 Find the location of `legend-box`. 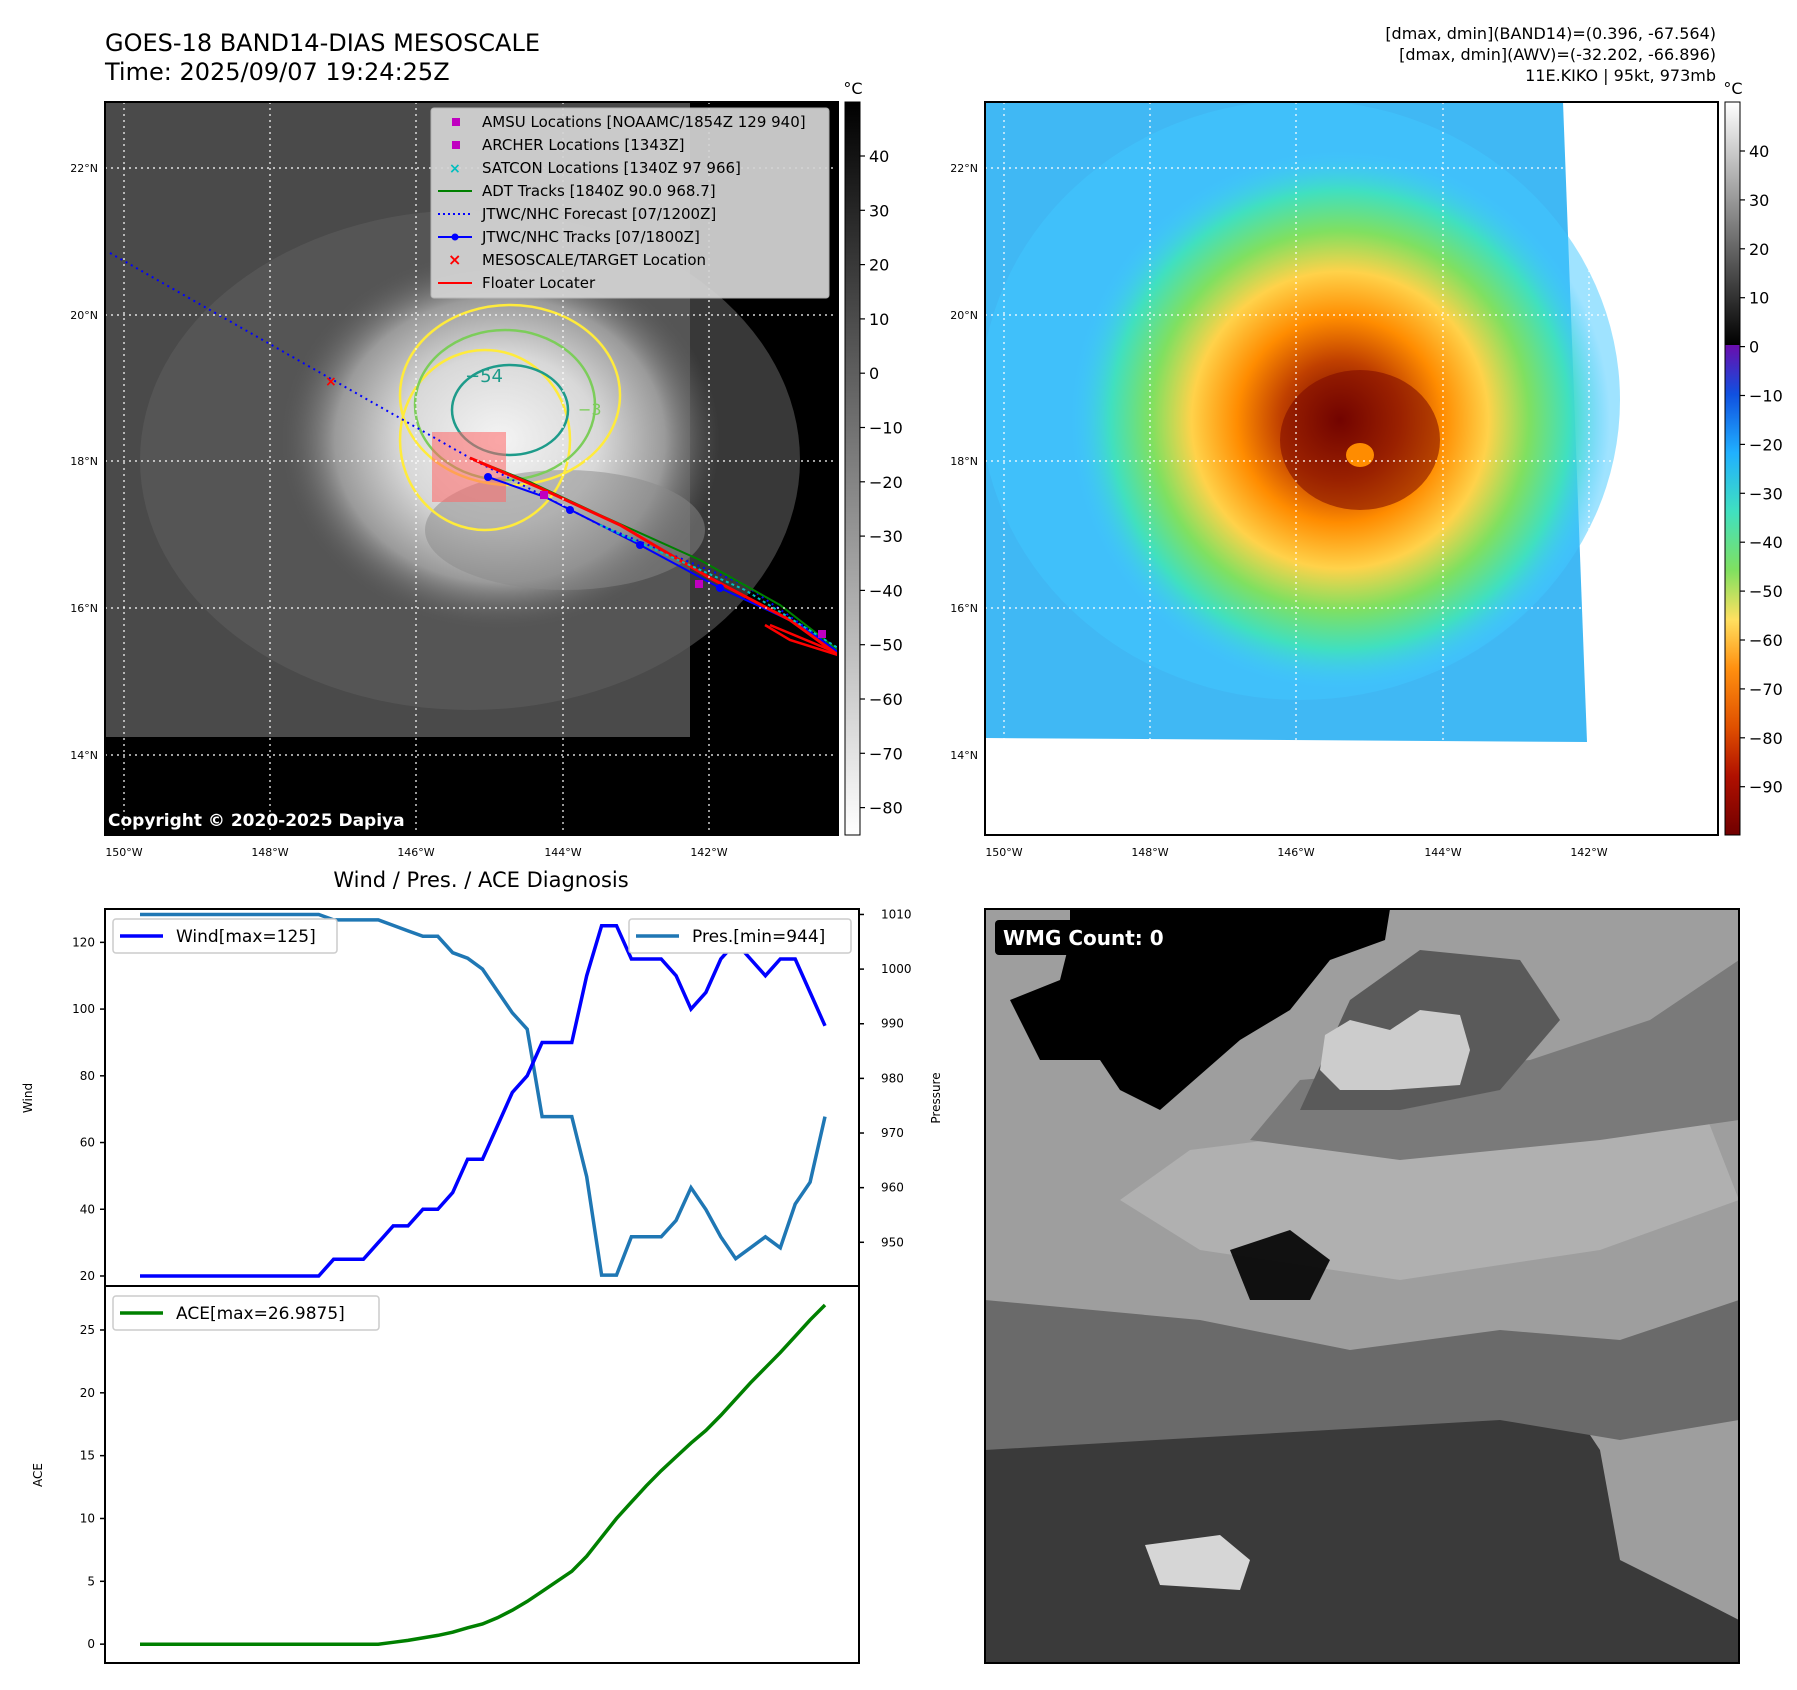

legend-box is located at coordinates (630, 203).